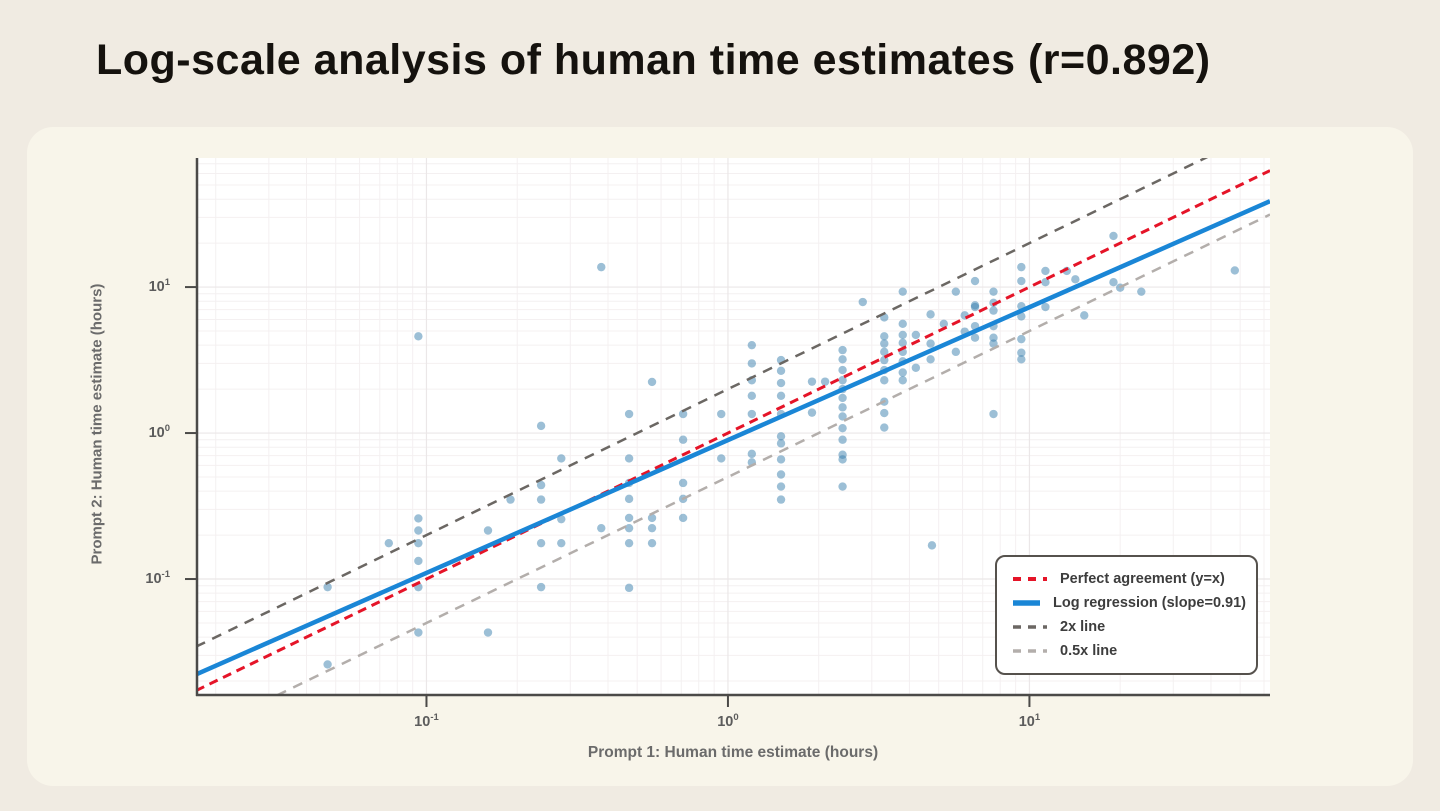 Image resolution: width=1440 pixels, height=811 pixels. I want to click on x-tick-label: 10¹, so click(1029, 721).